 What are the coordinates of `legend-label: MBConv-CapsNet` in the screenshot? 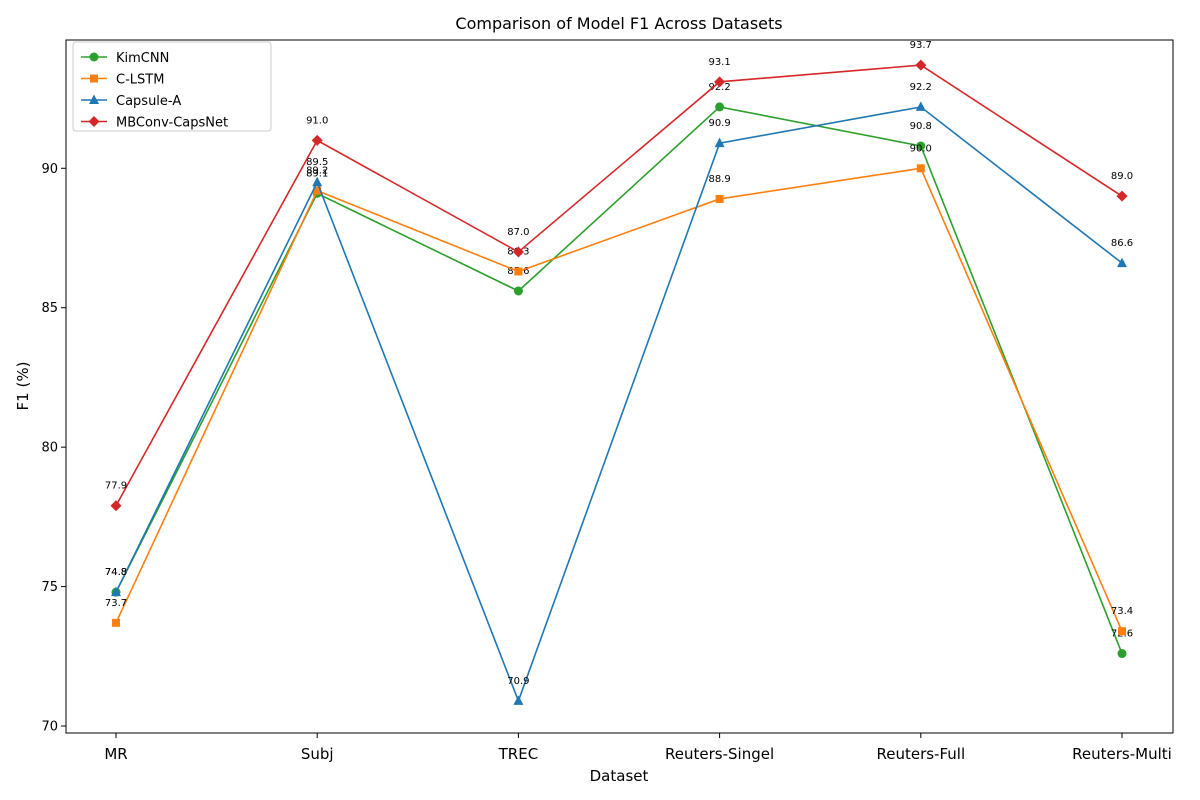 It's located at (172, 123).